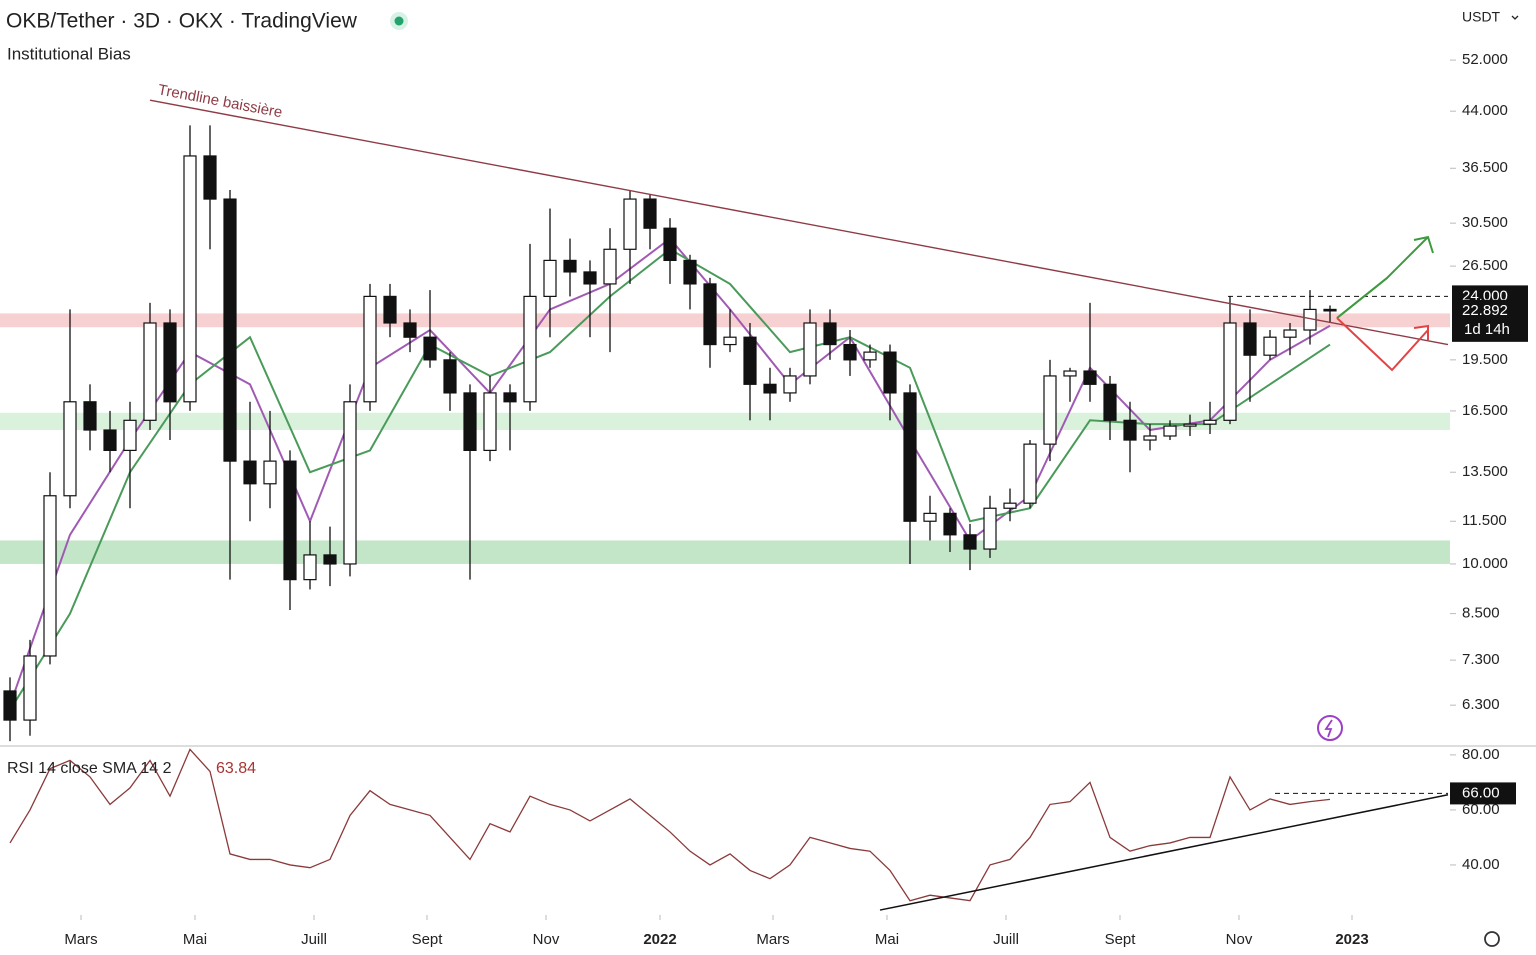  I want to click on y-tick-label: 44.000, so click(1485, 110).